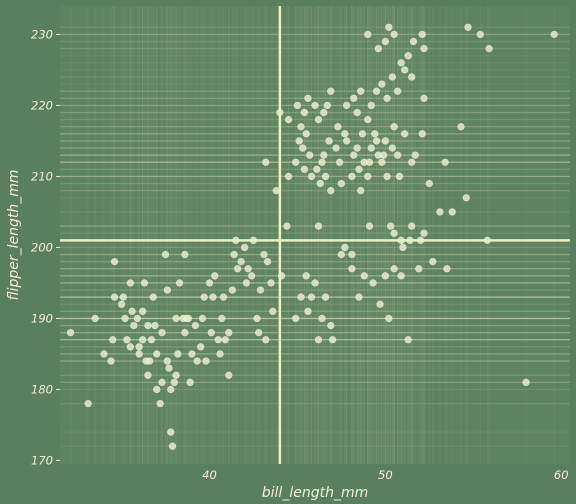 The image size is (576, 504). What do you see at coordinates (209, 475) in the screenshot?
I see `x-tick-label: 40` at bounding box center [209, 475].